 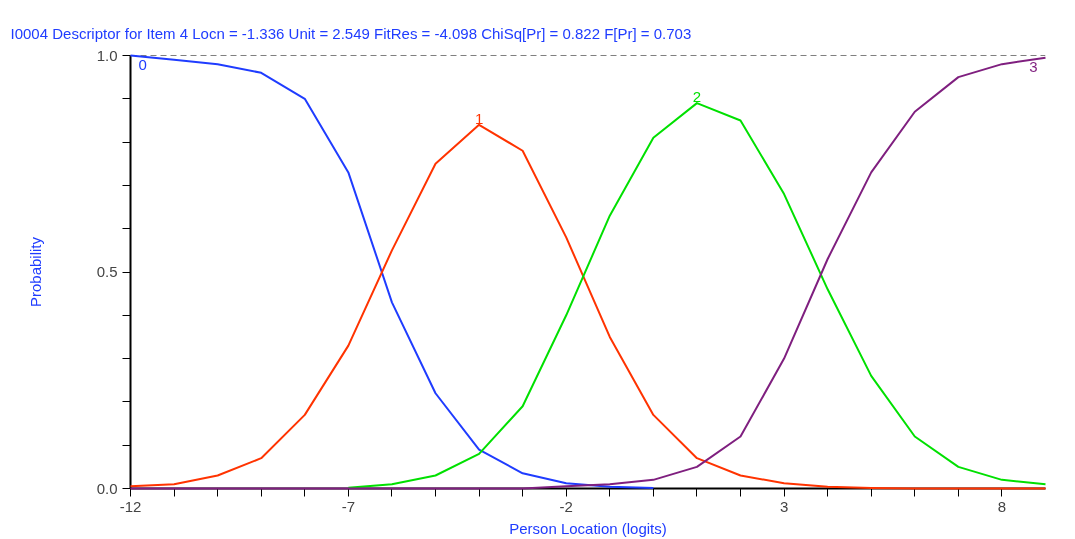 What do you see at coordinates (784, 506) in the screenshot?
I see `x-tick-label: 3` at bounding box center [784, 506].